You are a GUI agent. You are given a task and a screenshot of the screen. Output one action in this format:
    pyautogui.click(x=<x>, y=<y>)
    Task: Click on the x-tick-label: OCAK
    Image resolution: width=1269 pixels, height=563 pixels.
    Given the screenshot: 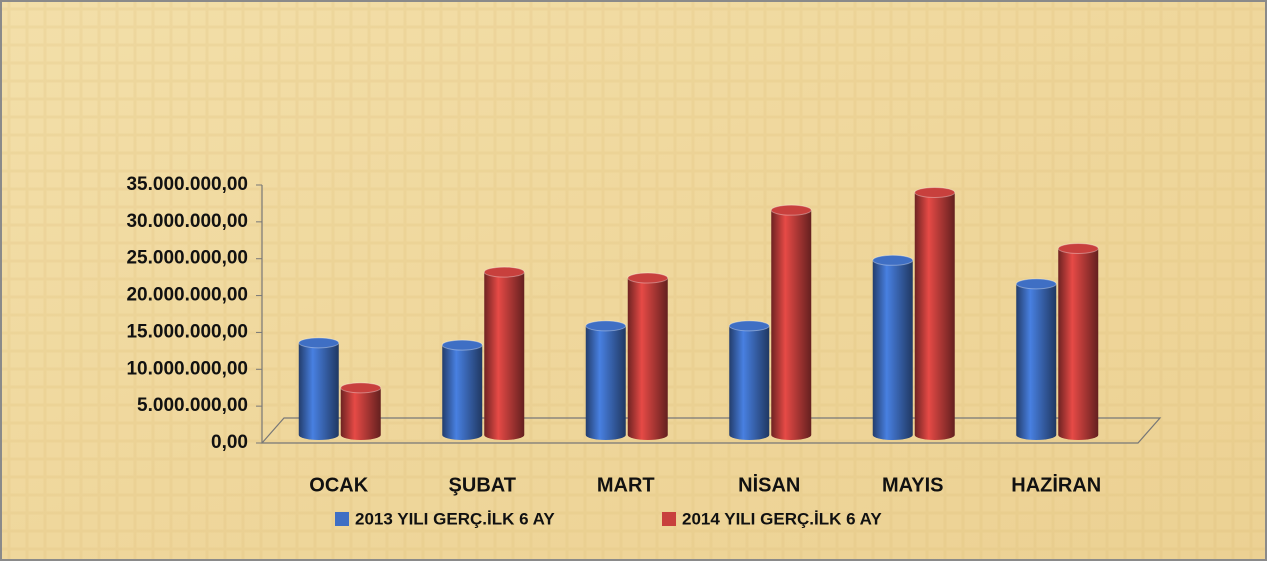 What is the action you would take?
    pyautogui.click(x=338, y=485)
    